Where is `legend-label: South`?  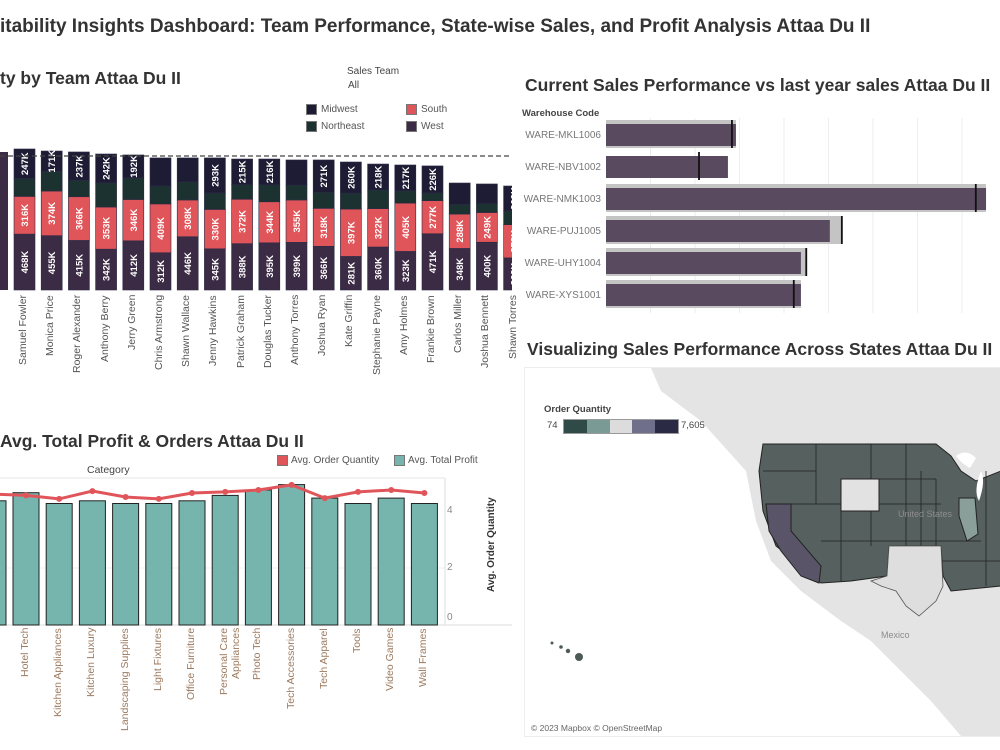
legend-label: South is located at coordinates (434, 109).